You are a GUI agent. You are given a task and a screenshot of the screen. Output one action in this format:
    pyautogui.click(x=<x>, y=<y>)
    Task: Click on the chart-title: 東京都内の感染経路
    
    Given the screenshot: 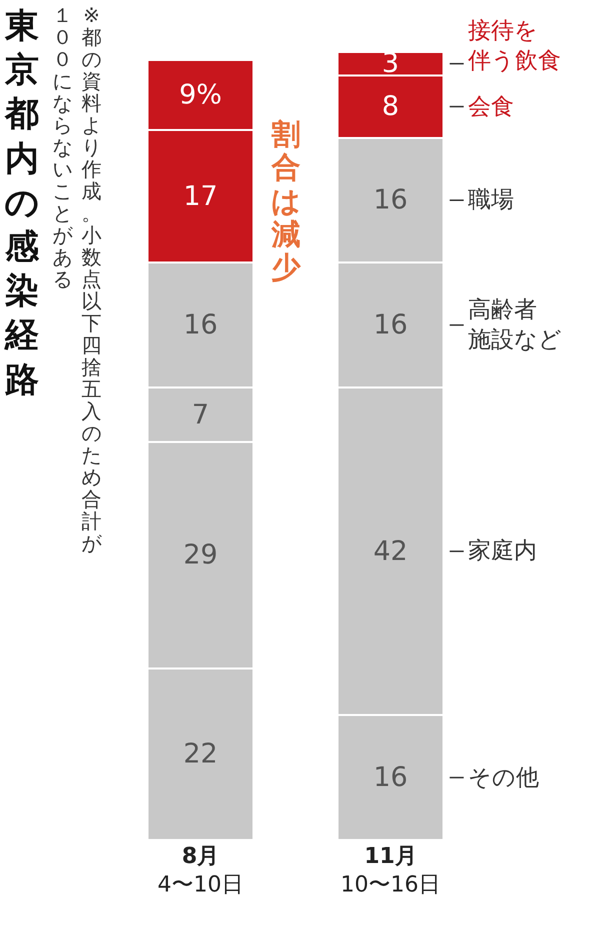 What is the action you would take?
    pyautogui.click(x=22, y=203)
    